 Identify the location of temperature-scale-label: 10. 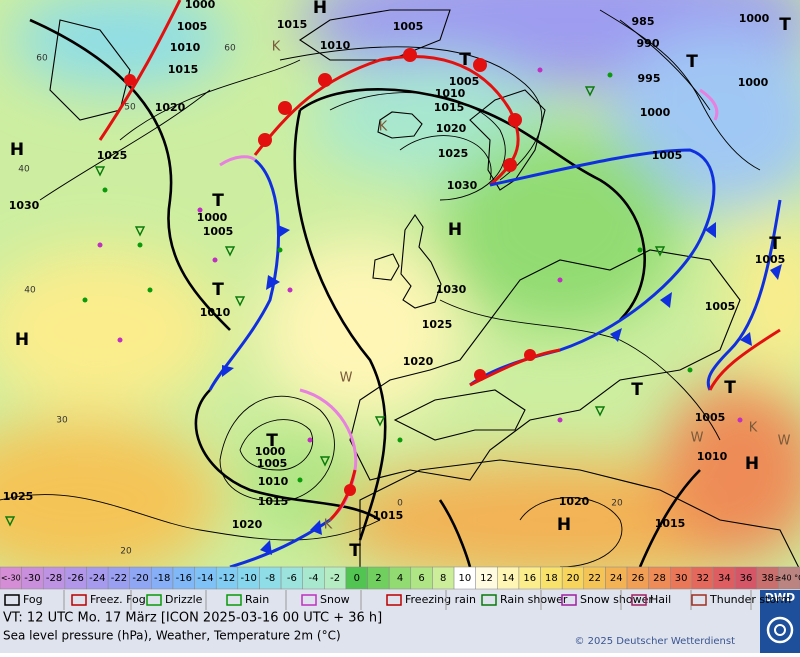
(464, 578).